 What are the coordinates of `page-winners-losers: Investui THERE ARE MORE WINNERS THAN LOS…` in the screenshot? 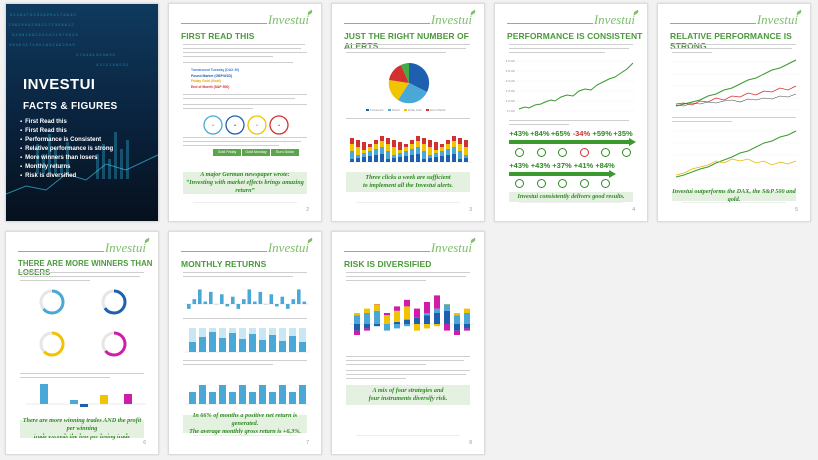 It's located at (82, 343).